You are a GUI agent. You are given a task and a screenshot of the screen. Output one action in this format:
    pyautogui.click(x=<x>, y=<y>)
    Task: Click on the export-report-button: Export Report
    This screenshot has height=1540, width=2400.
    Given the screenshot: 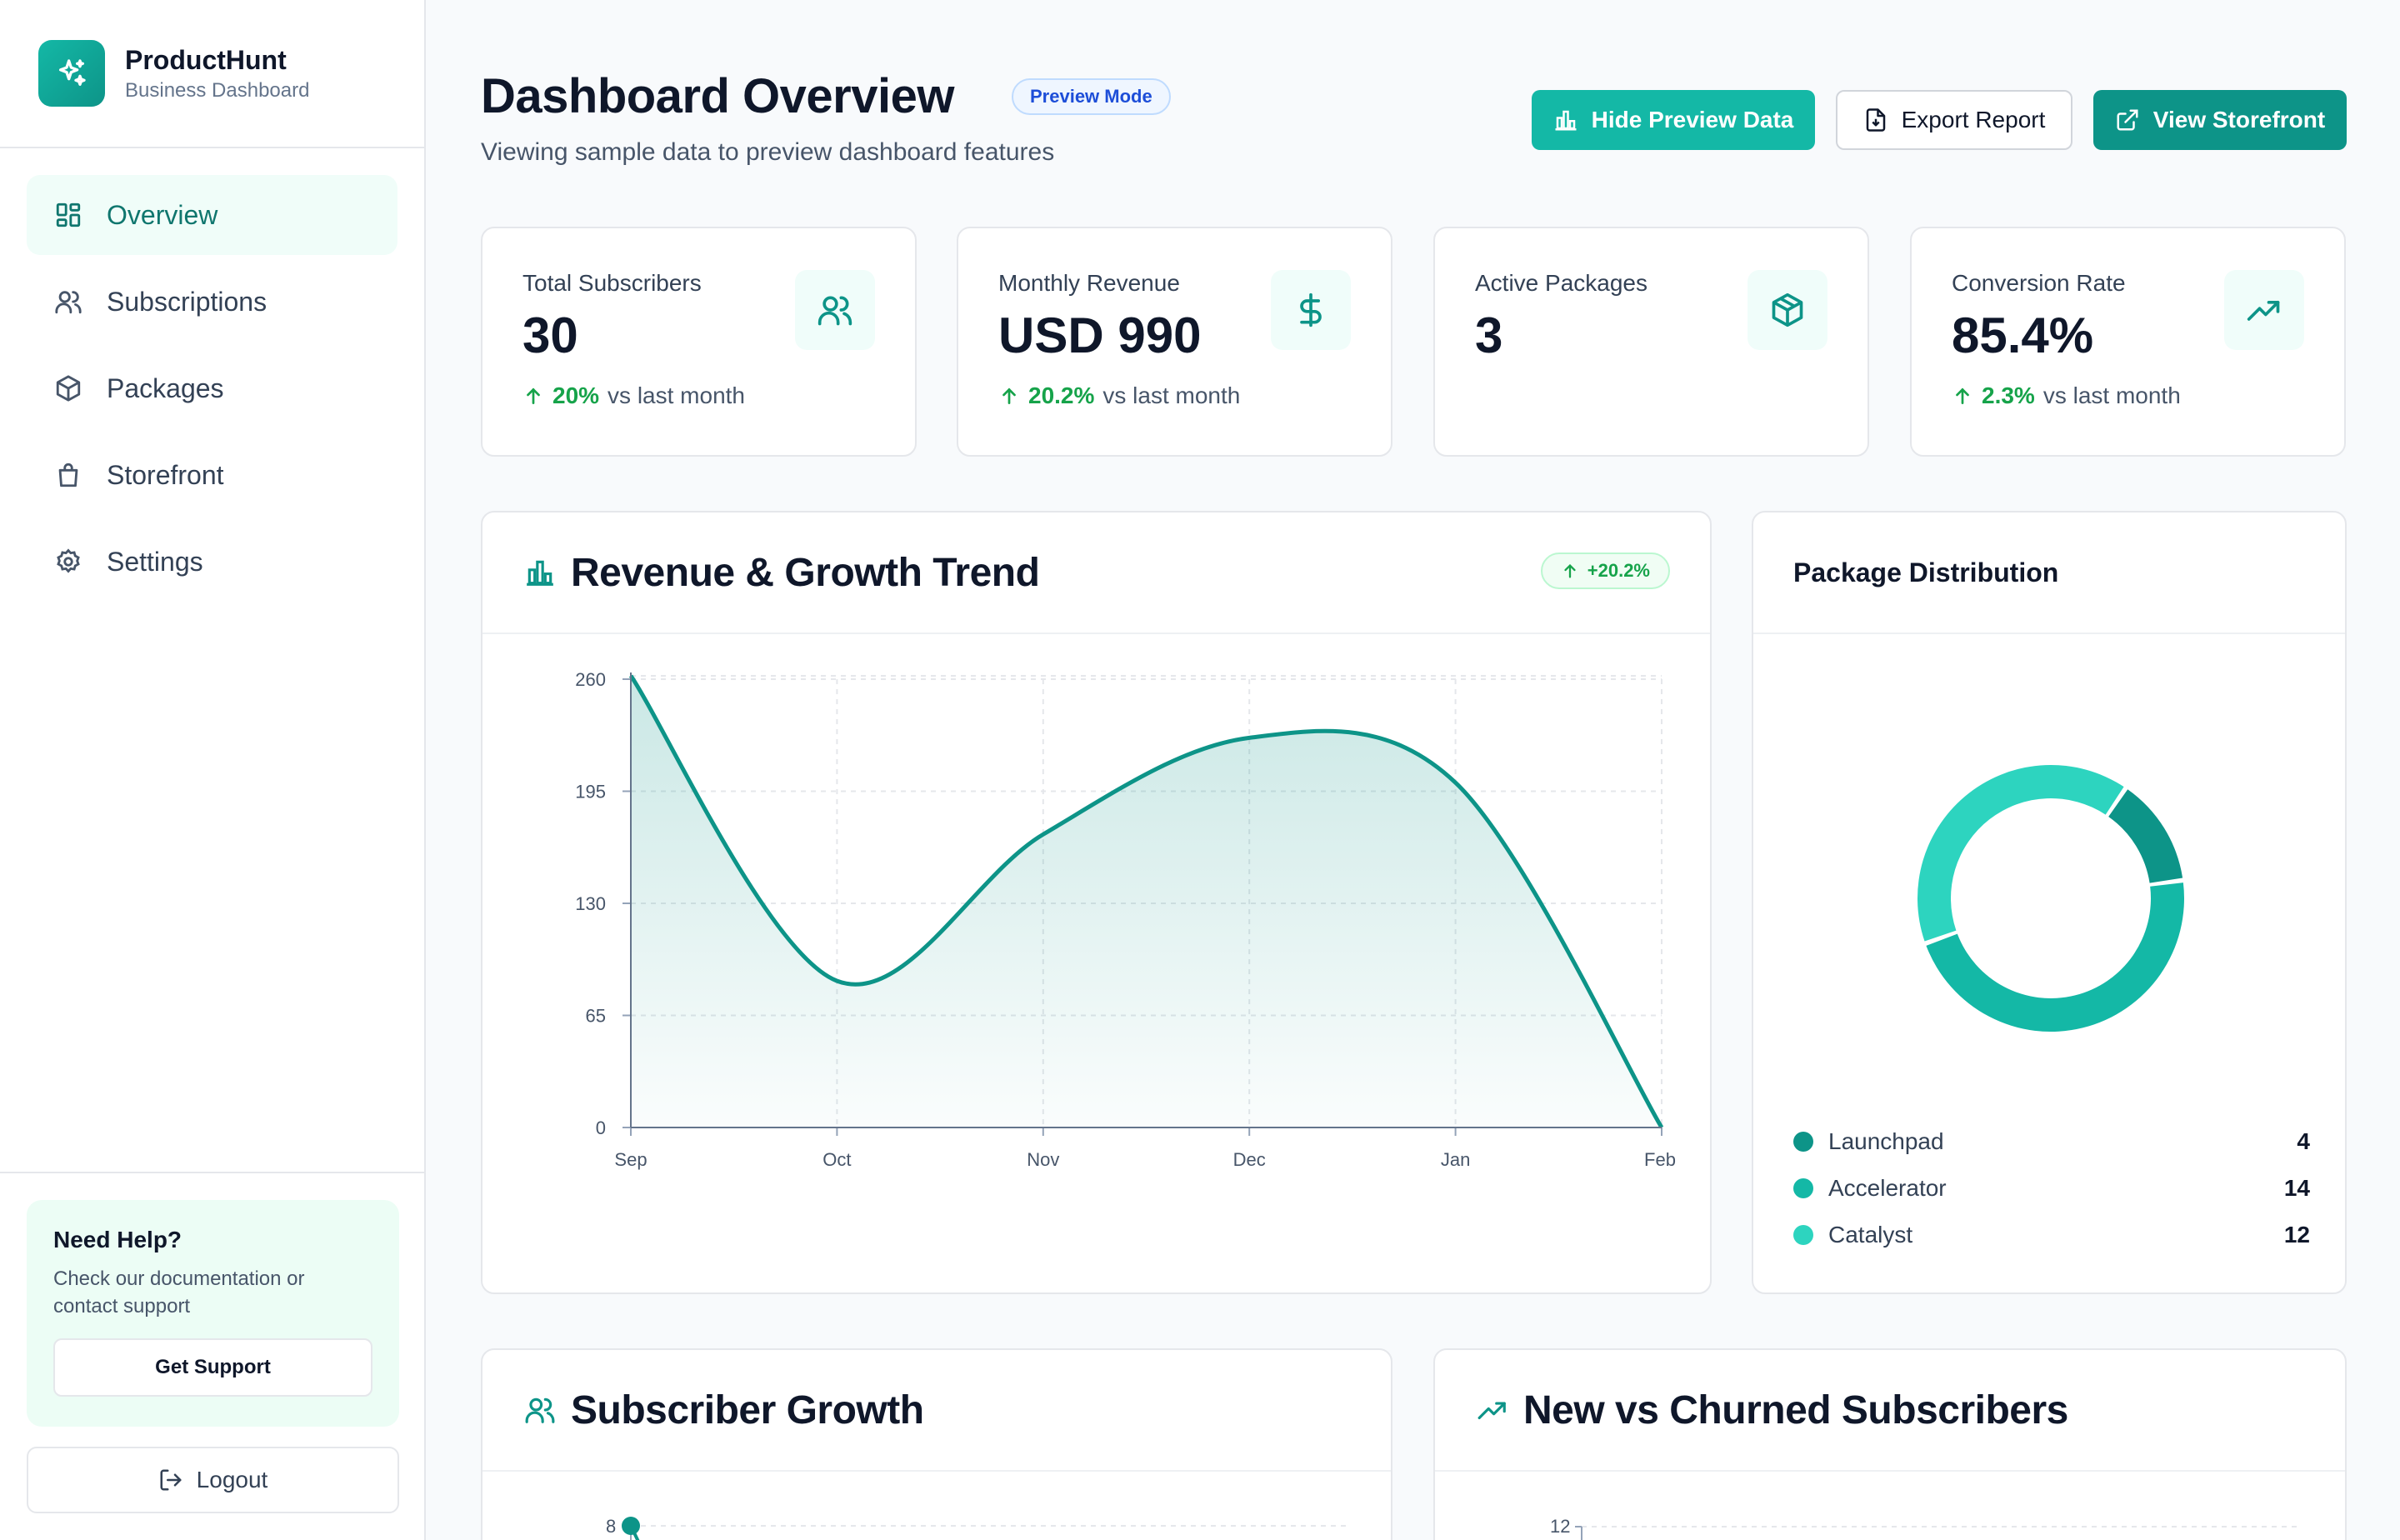 What is the action you would take?
    pyautogui.click(x=1954, y=120)
    